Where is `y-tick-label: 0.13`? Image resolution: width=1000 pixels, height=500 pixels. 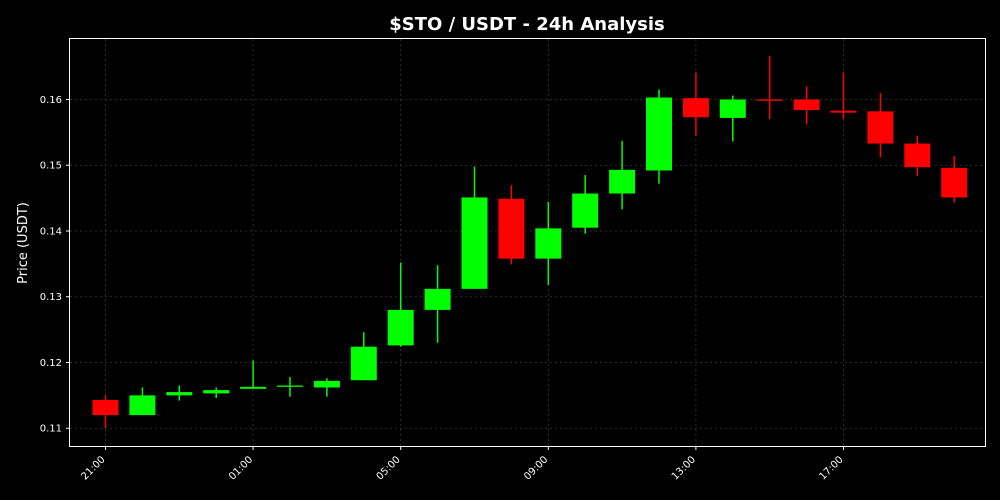 y-tick-label: 0.13 is located at coordinates (51, 297).